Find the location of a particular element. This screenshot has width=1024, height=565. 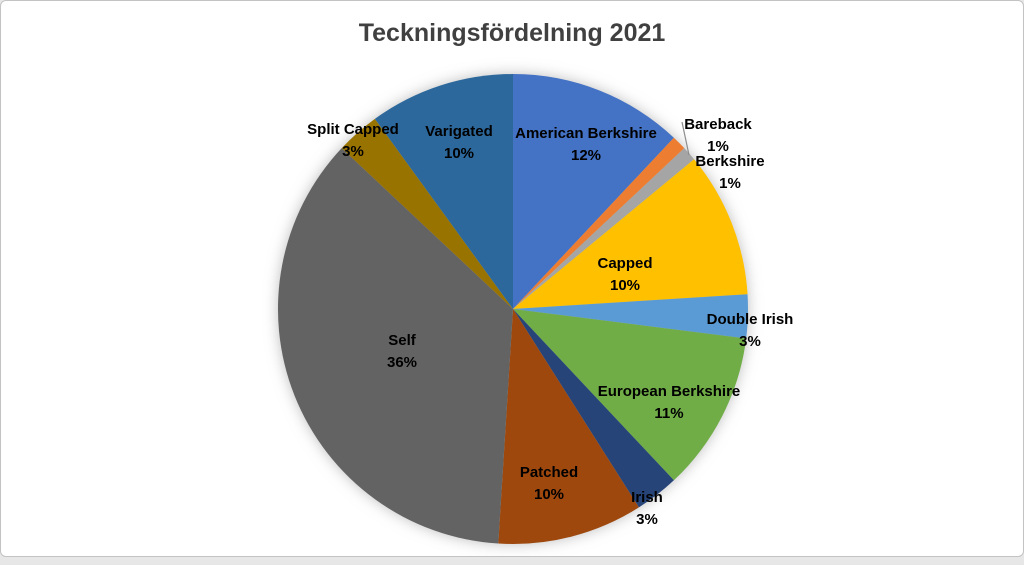

pie-slice-berkshire is located at coordinates (604, 228).